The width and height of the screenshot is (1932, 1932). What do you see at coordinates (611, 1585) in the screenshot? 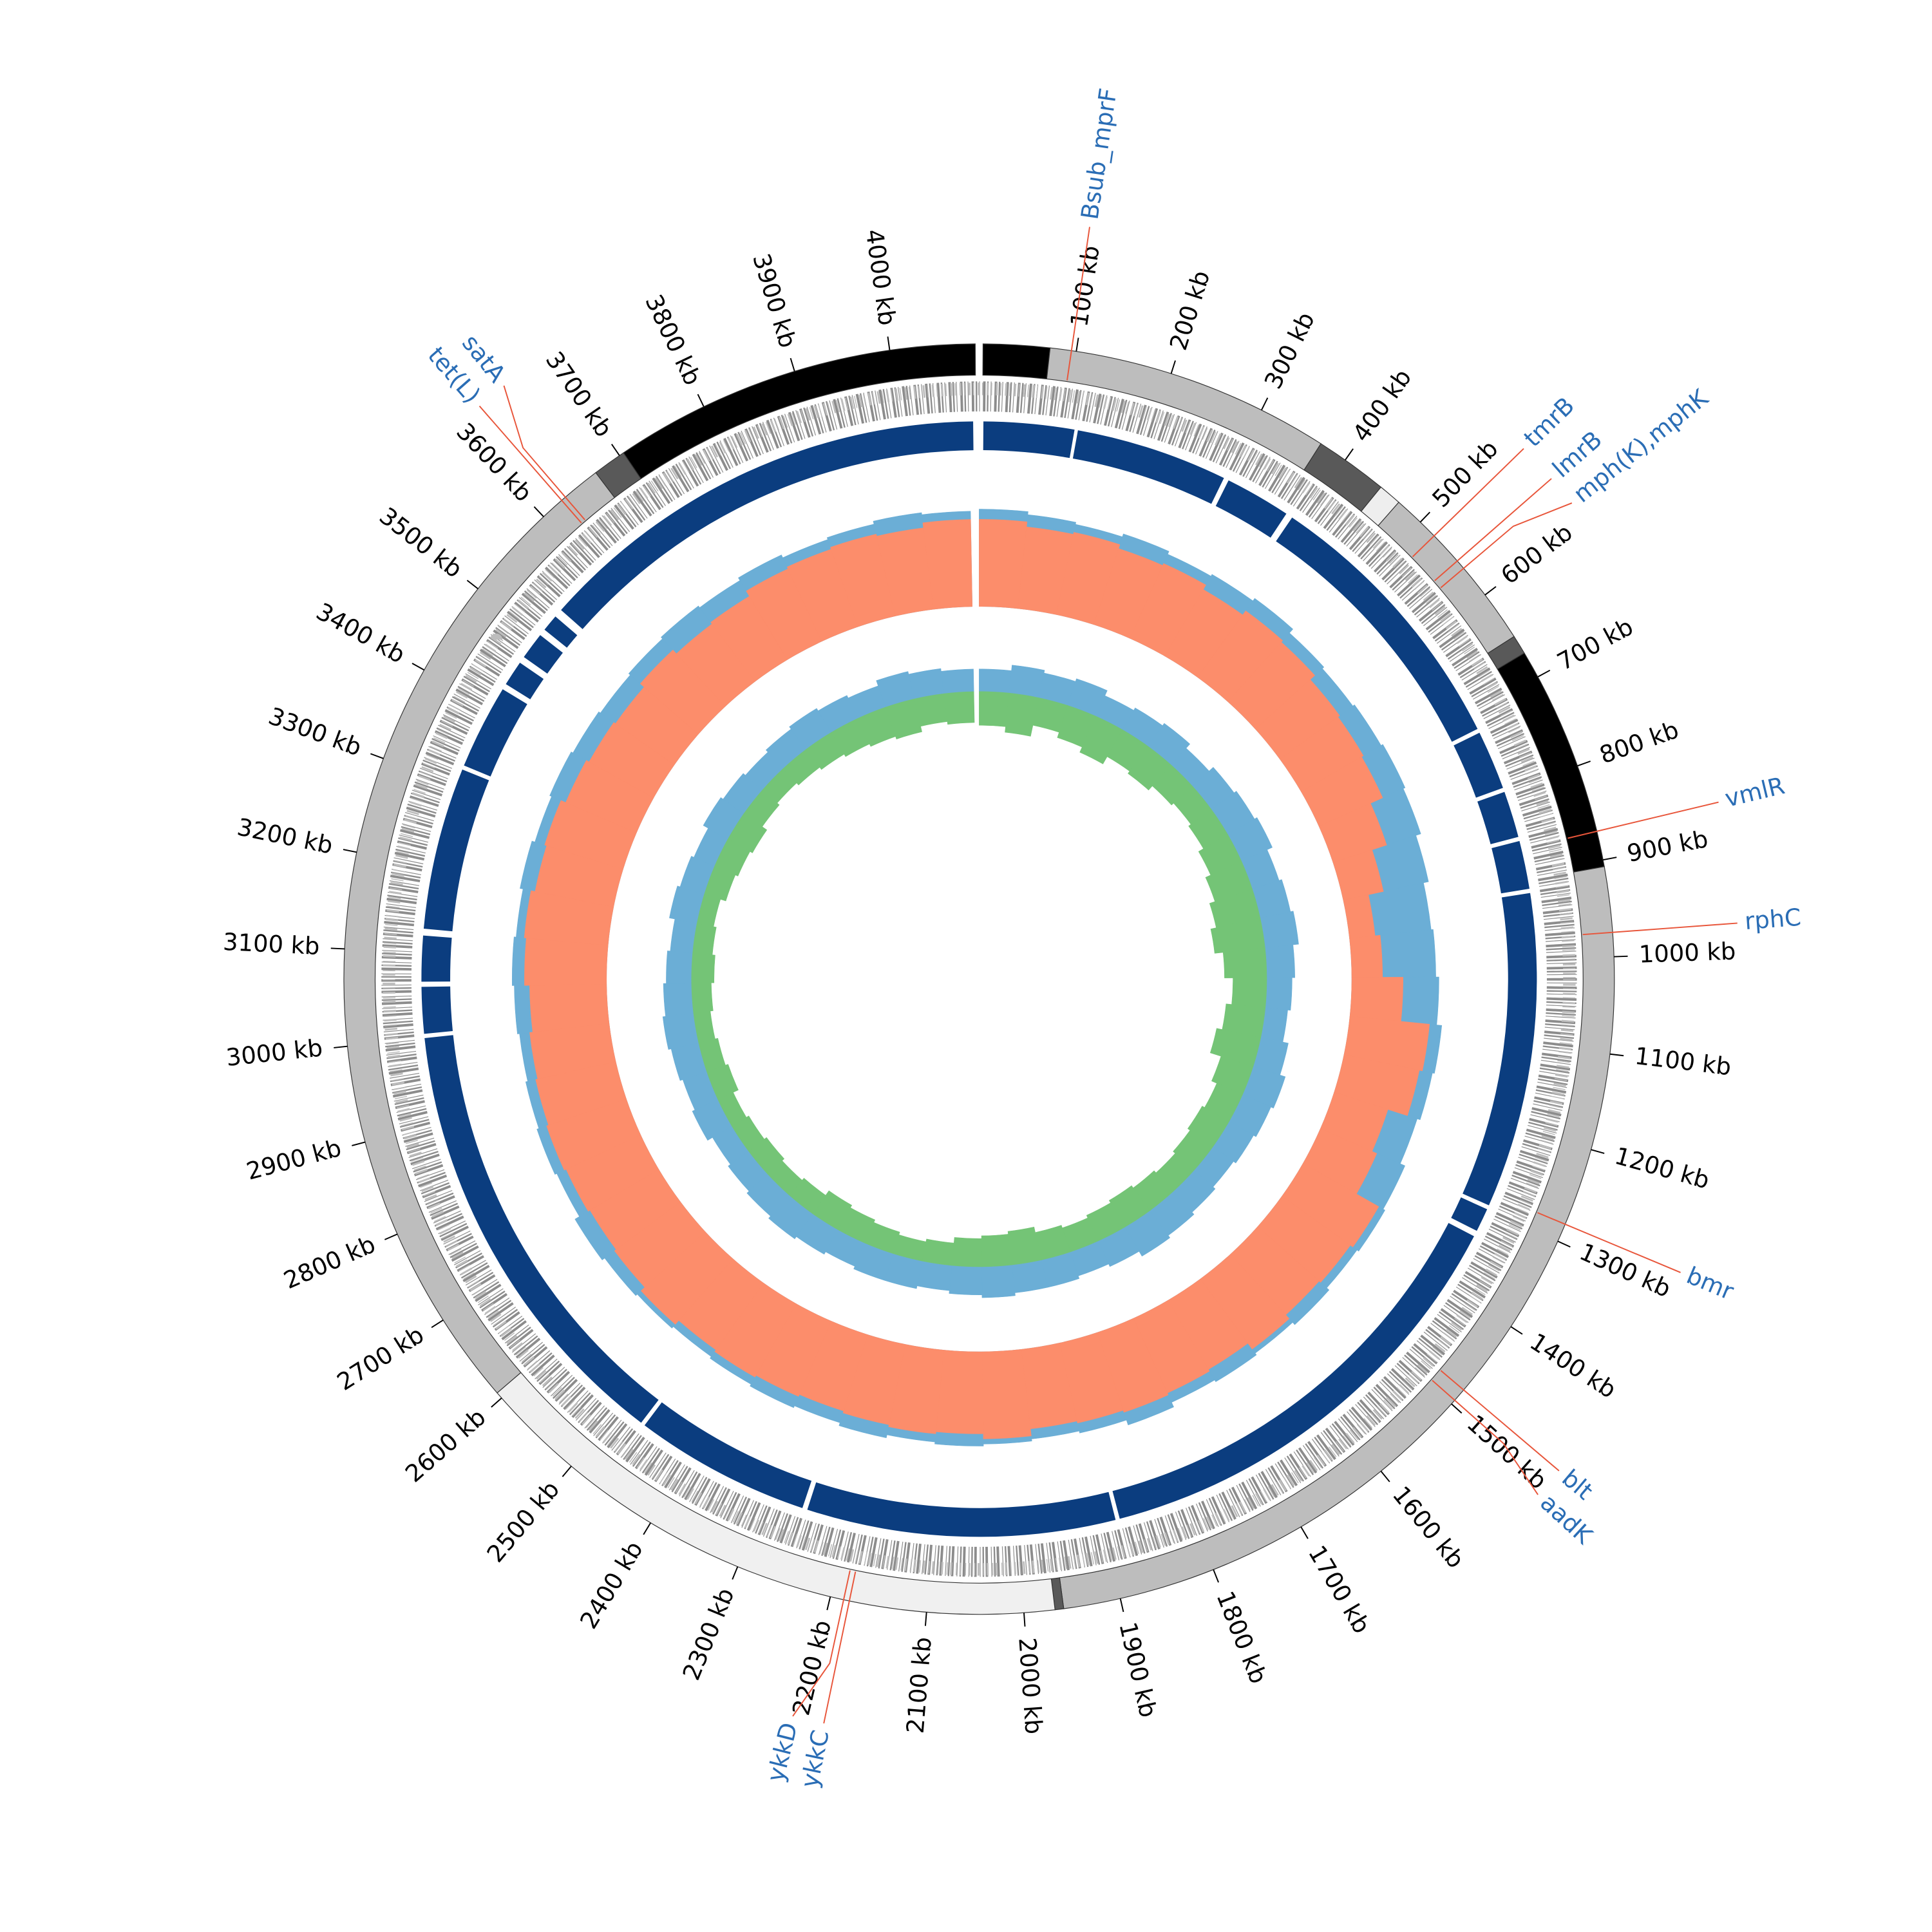
I see `tick-label: 2400 kb` at bounding box center [611, 1585].